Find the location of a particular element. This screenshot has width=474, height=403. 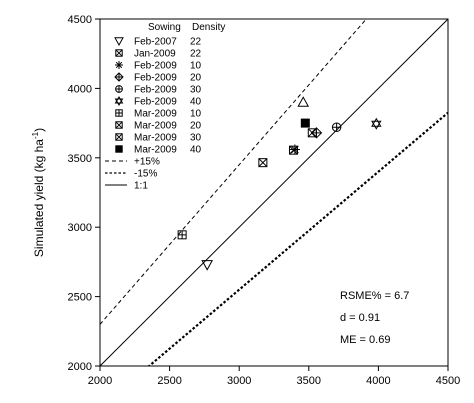

y-axis-label-main: Simulated yield (kg ha is located at coordinates (39, 198).